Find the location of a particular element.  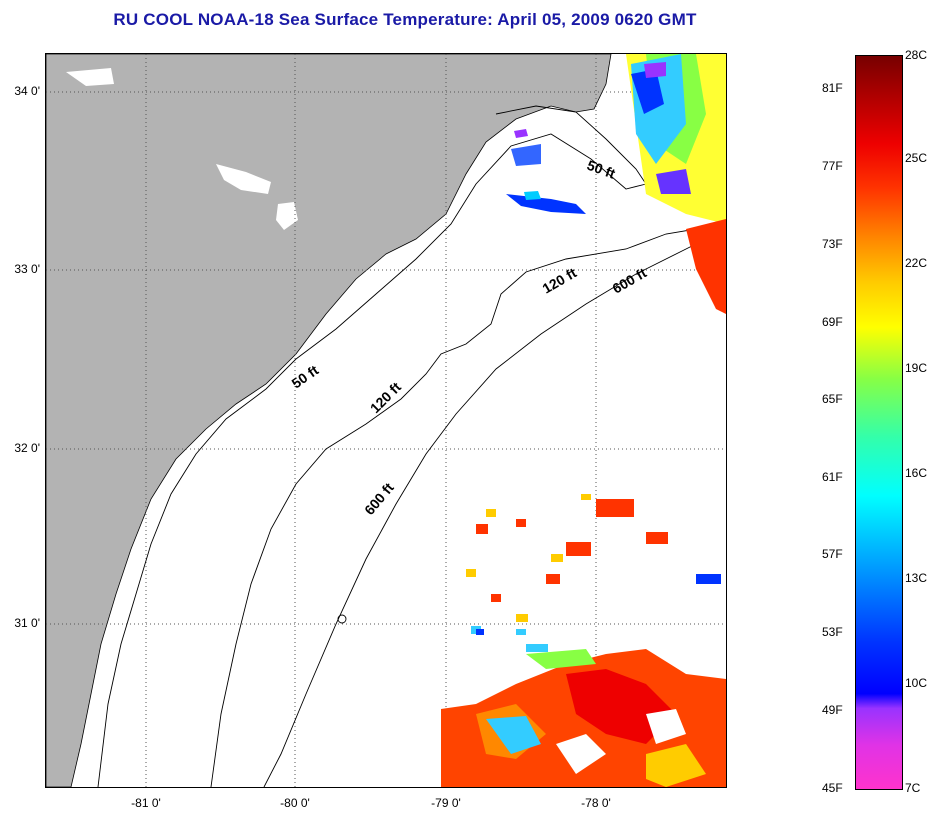

lon-label-79: -79 0' is located at coordinates (446, 803).